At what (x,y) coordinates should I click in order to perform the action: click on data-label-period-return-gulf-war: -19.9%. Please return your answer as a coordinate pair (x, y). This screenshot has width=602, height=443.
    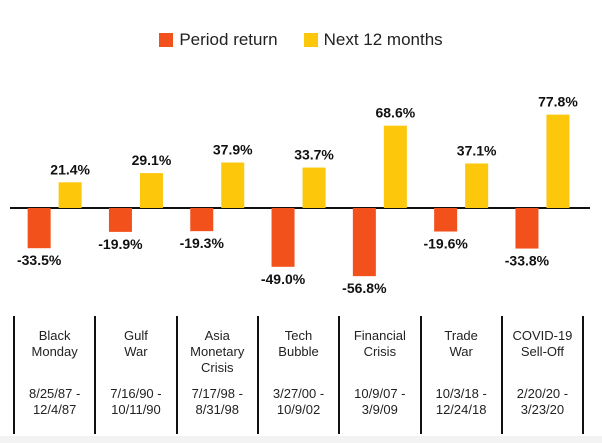
    Looking at the image, I should click on (120, 244).